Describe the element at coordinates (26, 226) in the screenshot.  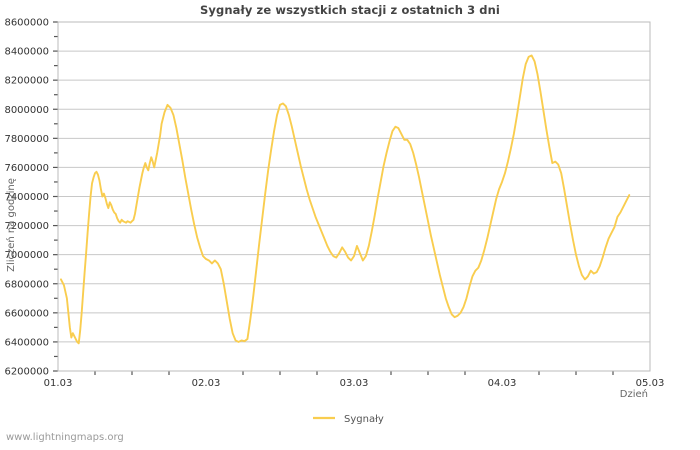
I see `y-axis-tick-label: 7200000` at that location.